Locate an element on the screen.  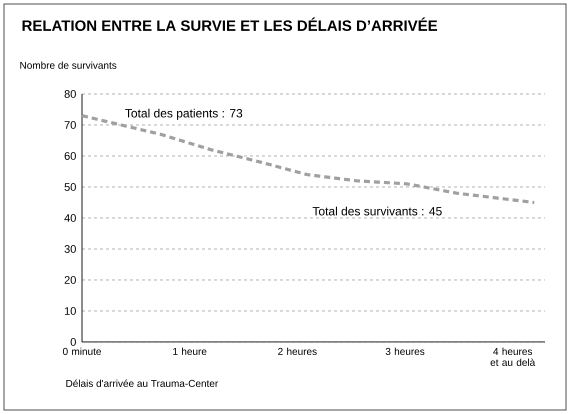
y-tick-label: 30 is located at coordinates (70, 249).